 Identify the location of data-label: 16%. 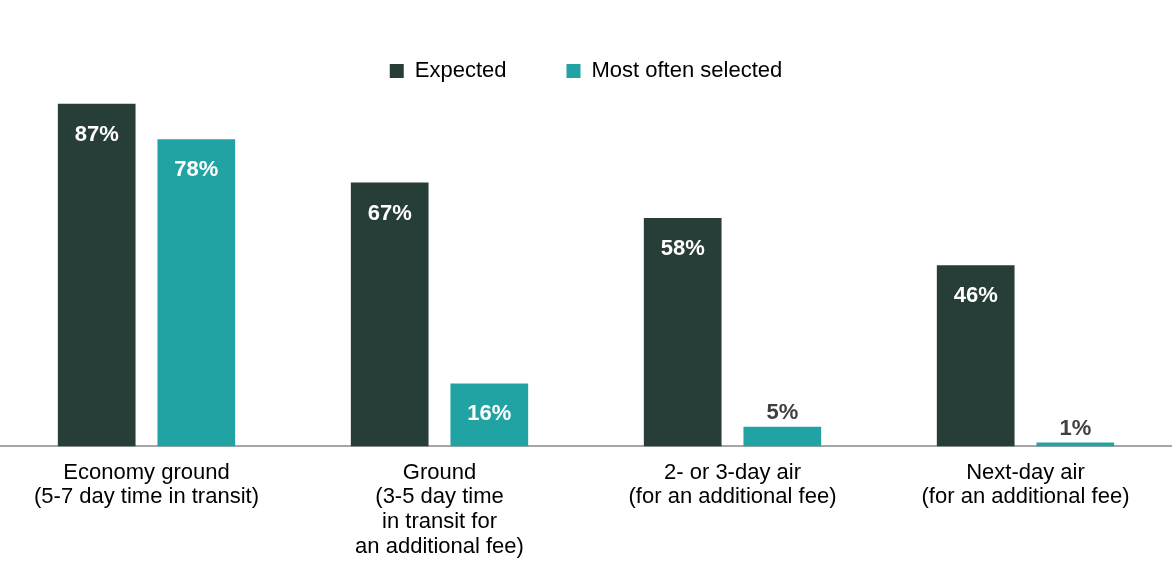
(489, 413).